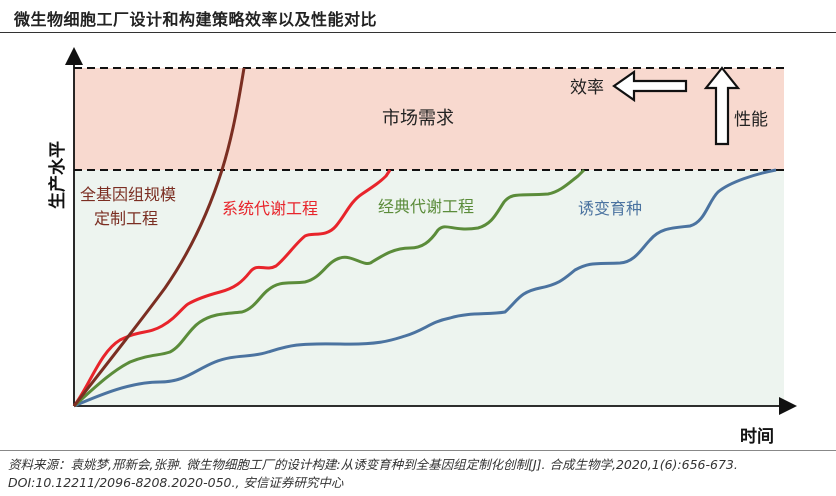  I want to click on systems-metabolic-label: 系统代谢工程, so click(270, 208).